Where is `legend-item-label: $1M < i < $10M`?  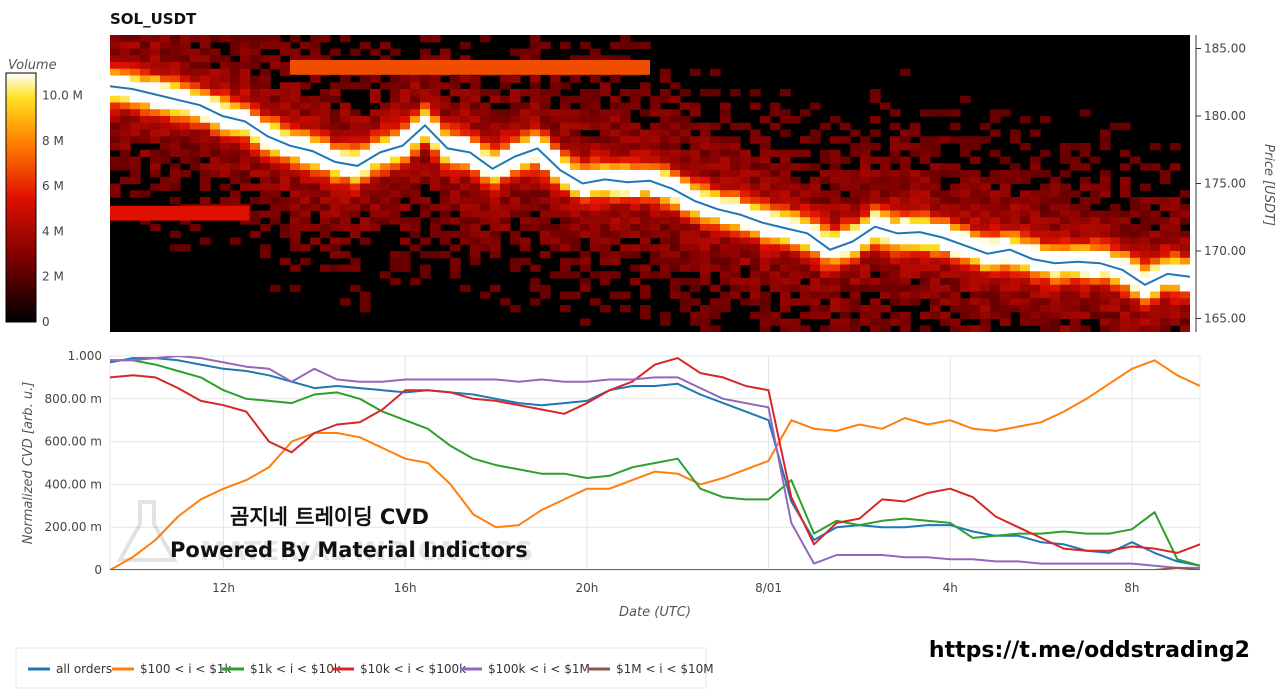 legend-item-label: $1M < i < $10M is located at coordinates (665, 669).